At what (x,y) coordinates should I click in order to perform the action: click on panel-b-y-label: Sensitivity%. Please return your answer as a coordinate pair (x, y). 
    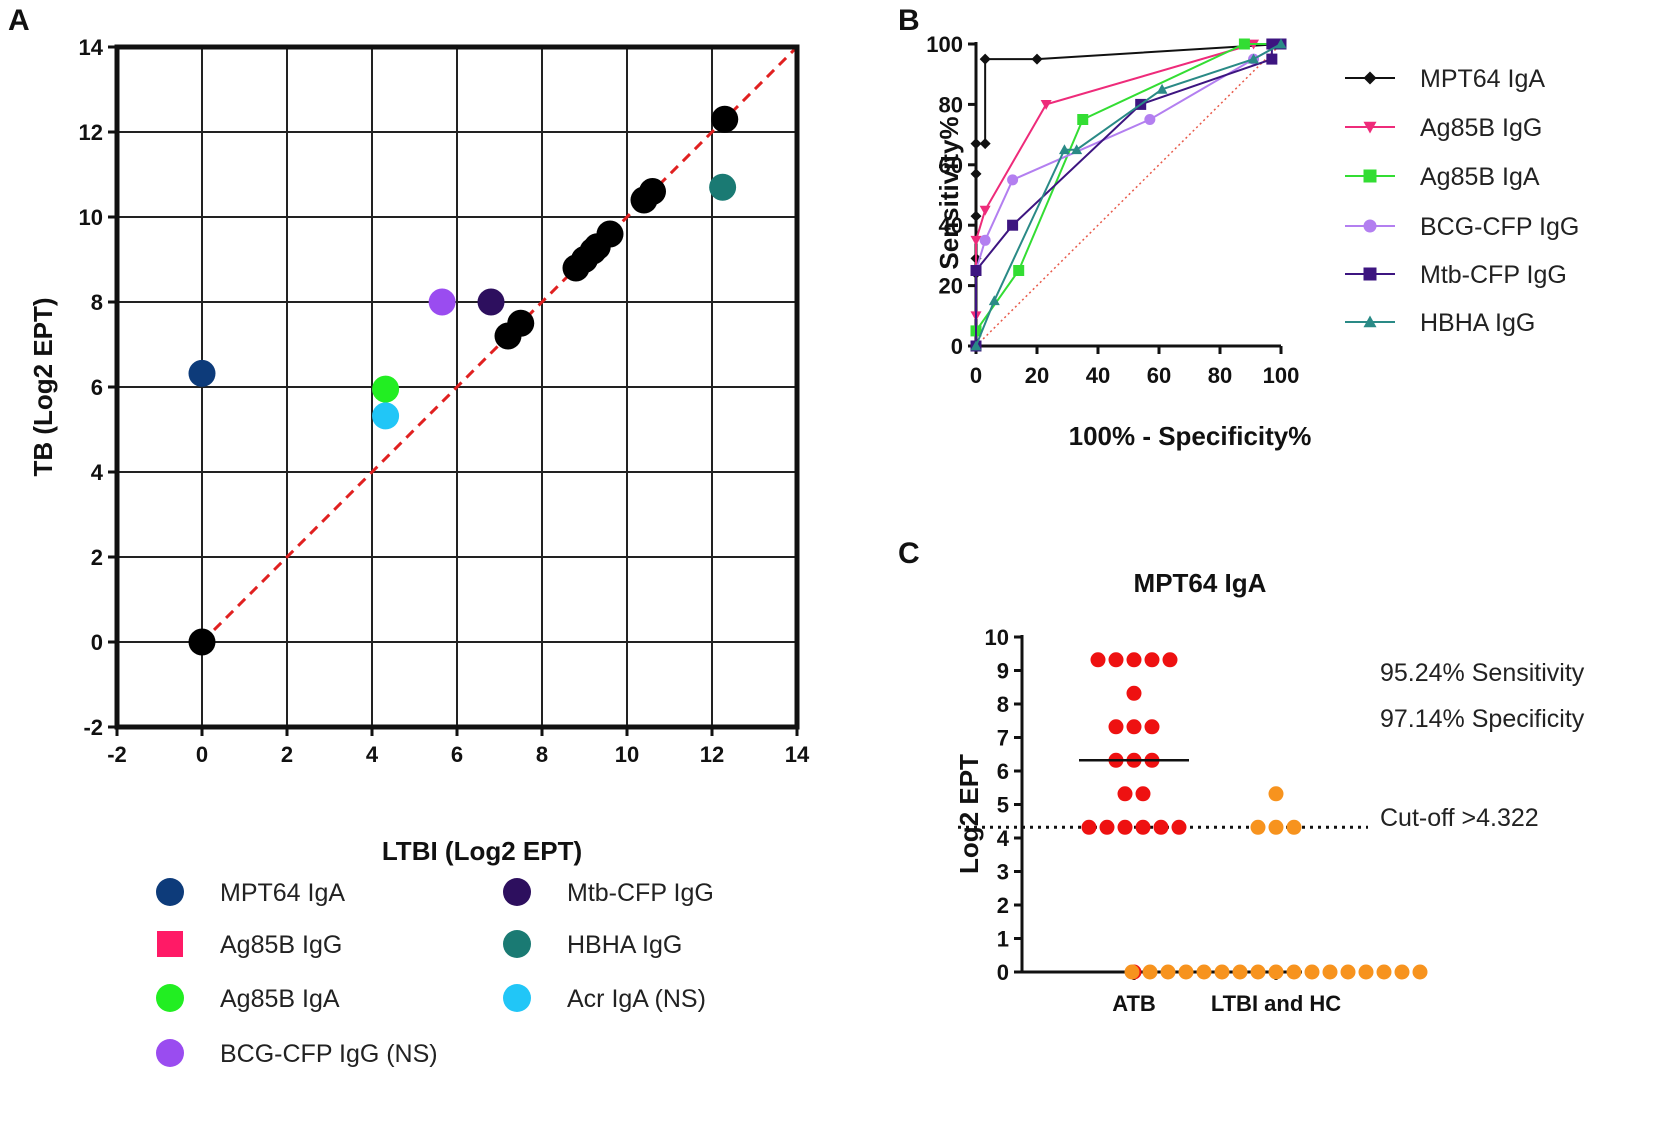
    Looking at the image, I should click on (949, 192).